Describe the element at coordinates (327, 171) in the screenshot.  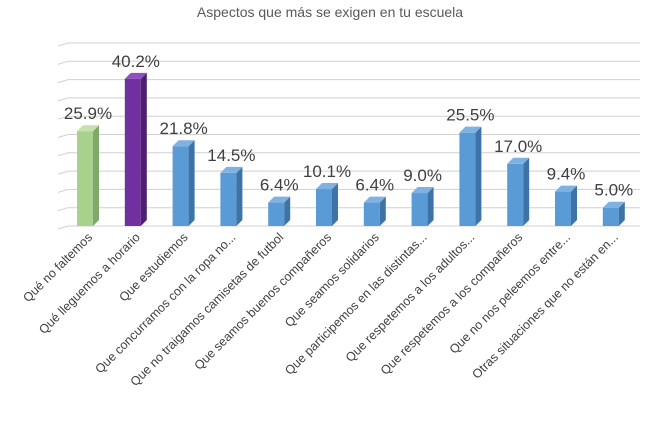
I see `data-label: 10.1%` at that location.